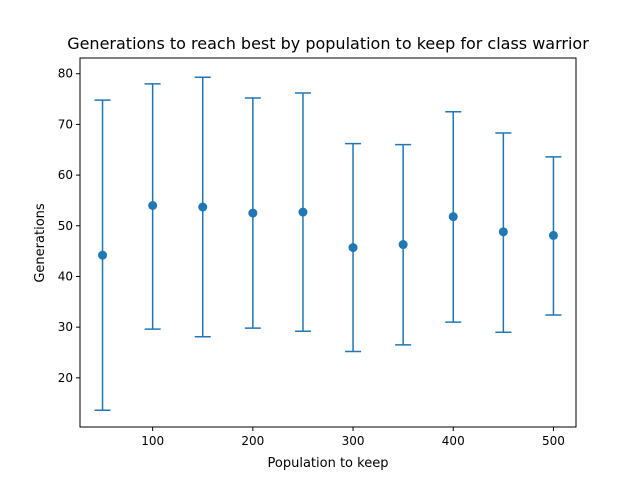 This screenshot has width=640, height=485. I want to click on y-tick-label: 80, so click(65, 74).